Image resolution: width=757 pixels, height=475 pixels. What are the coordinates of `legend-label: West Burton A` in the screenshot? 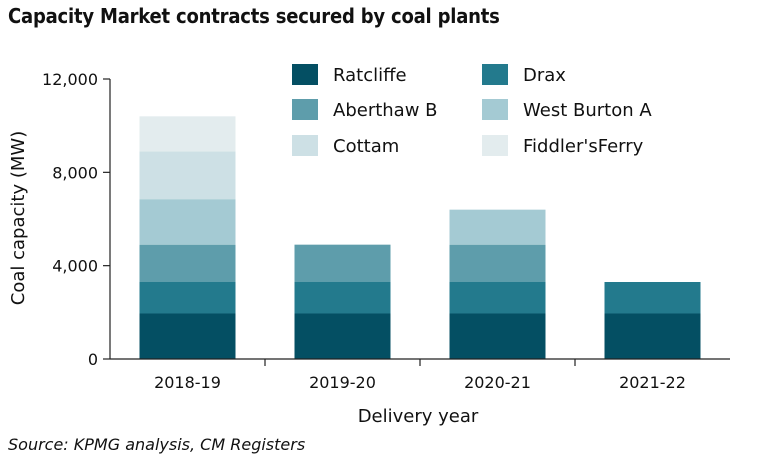 It's located at (587, 110).